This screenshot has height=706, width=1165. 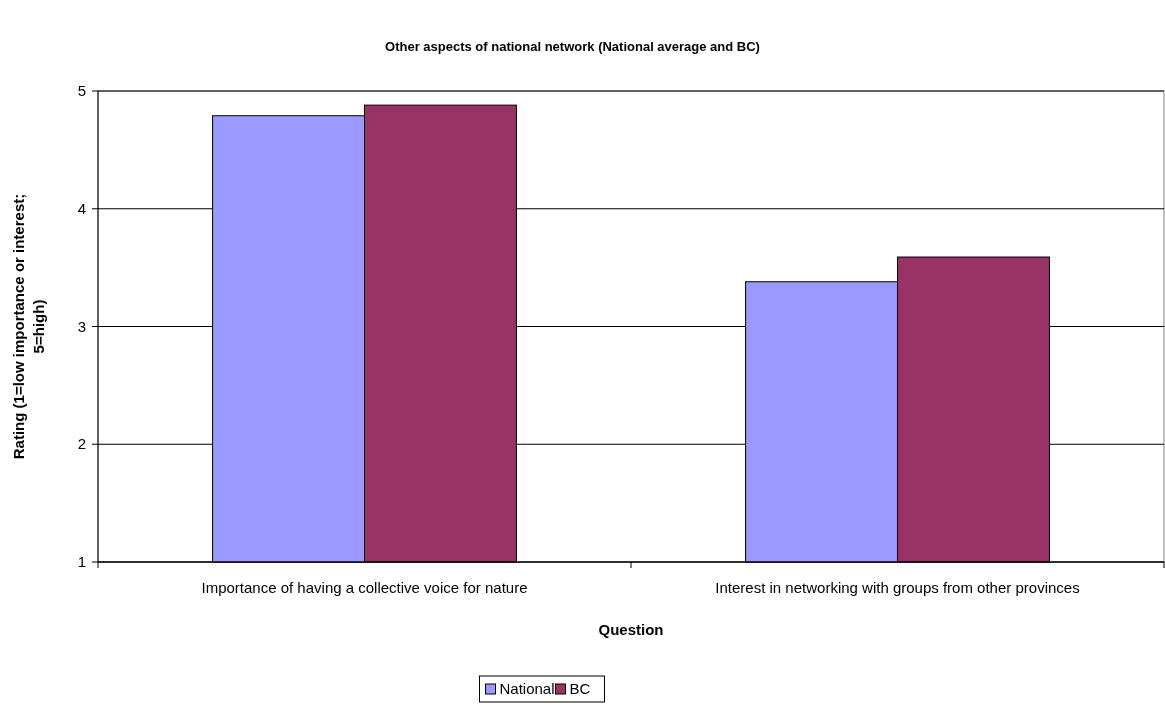 What do you see at coordinates (631, 629) in the screenshot?
I see `x-axis-title: Question` at bounding box center [631, 629].